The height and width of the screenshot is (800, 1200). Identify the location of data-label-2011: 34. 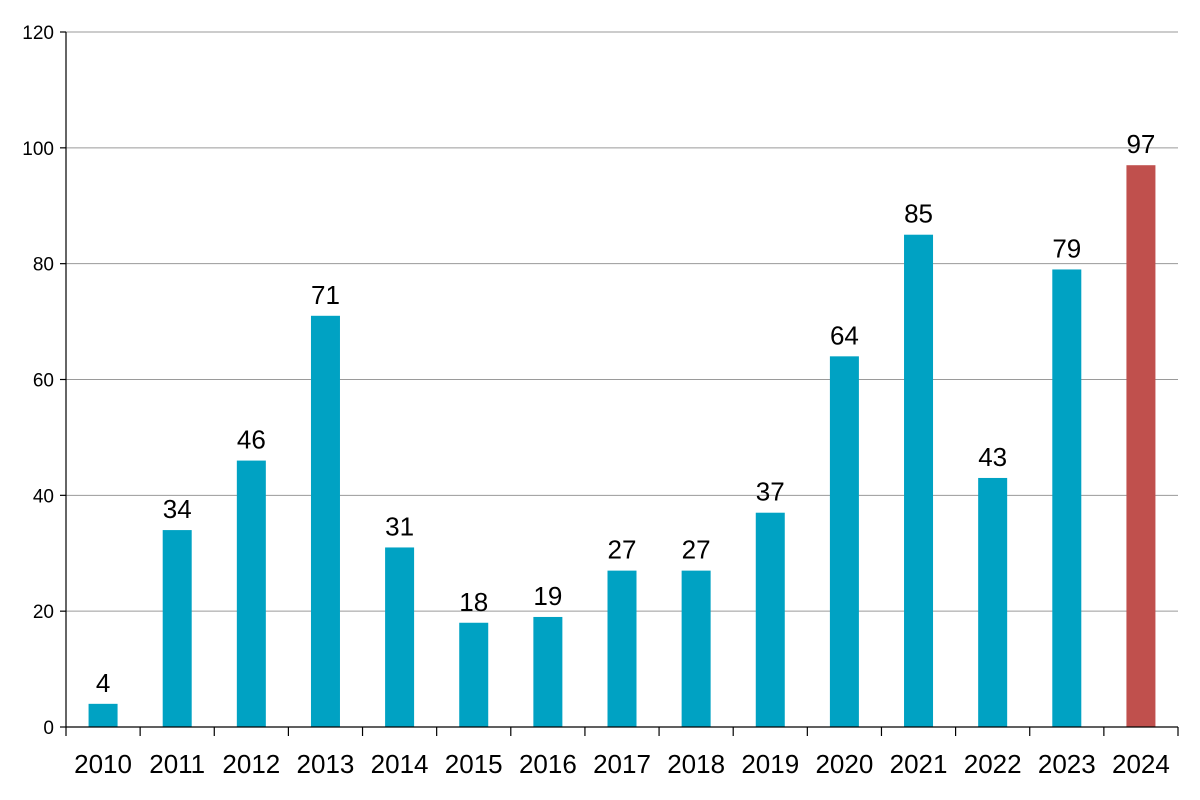
(177, 509).